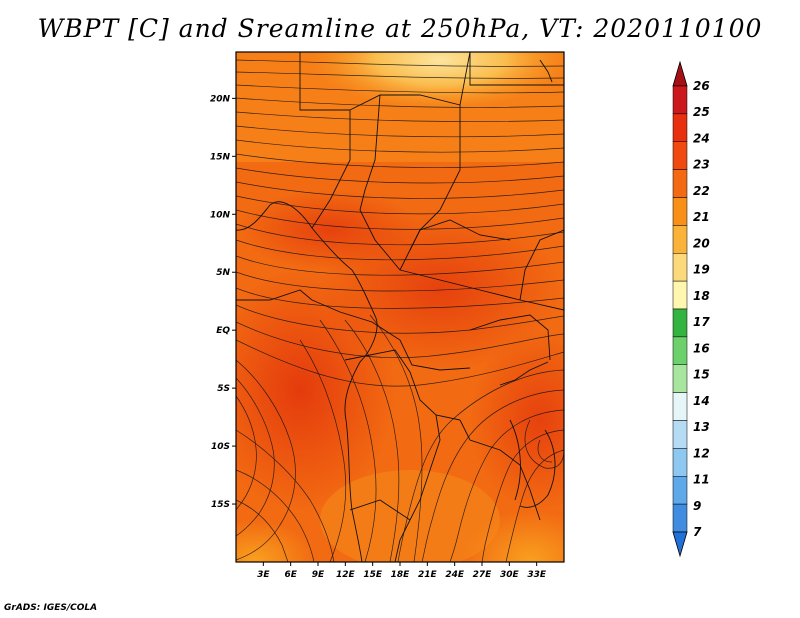 This screenshot has width=800, height=618. Describe the element at coordinates (701, 191) in the screenshot. I see `colorbar-label: 22` at that location.